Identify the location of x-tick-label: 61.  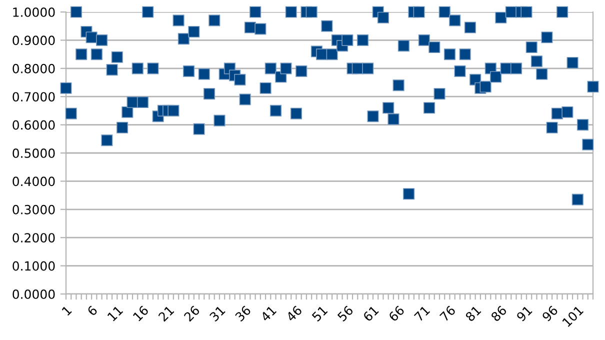
(371, 313).